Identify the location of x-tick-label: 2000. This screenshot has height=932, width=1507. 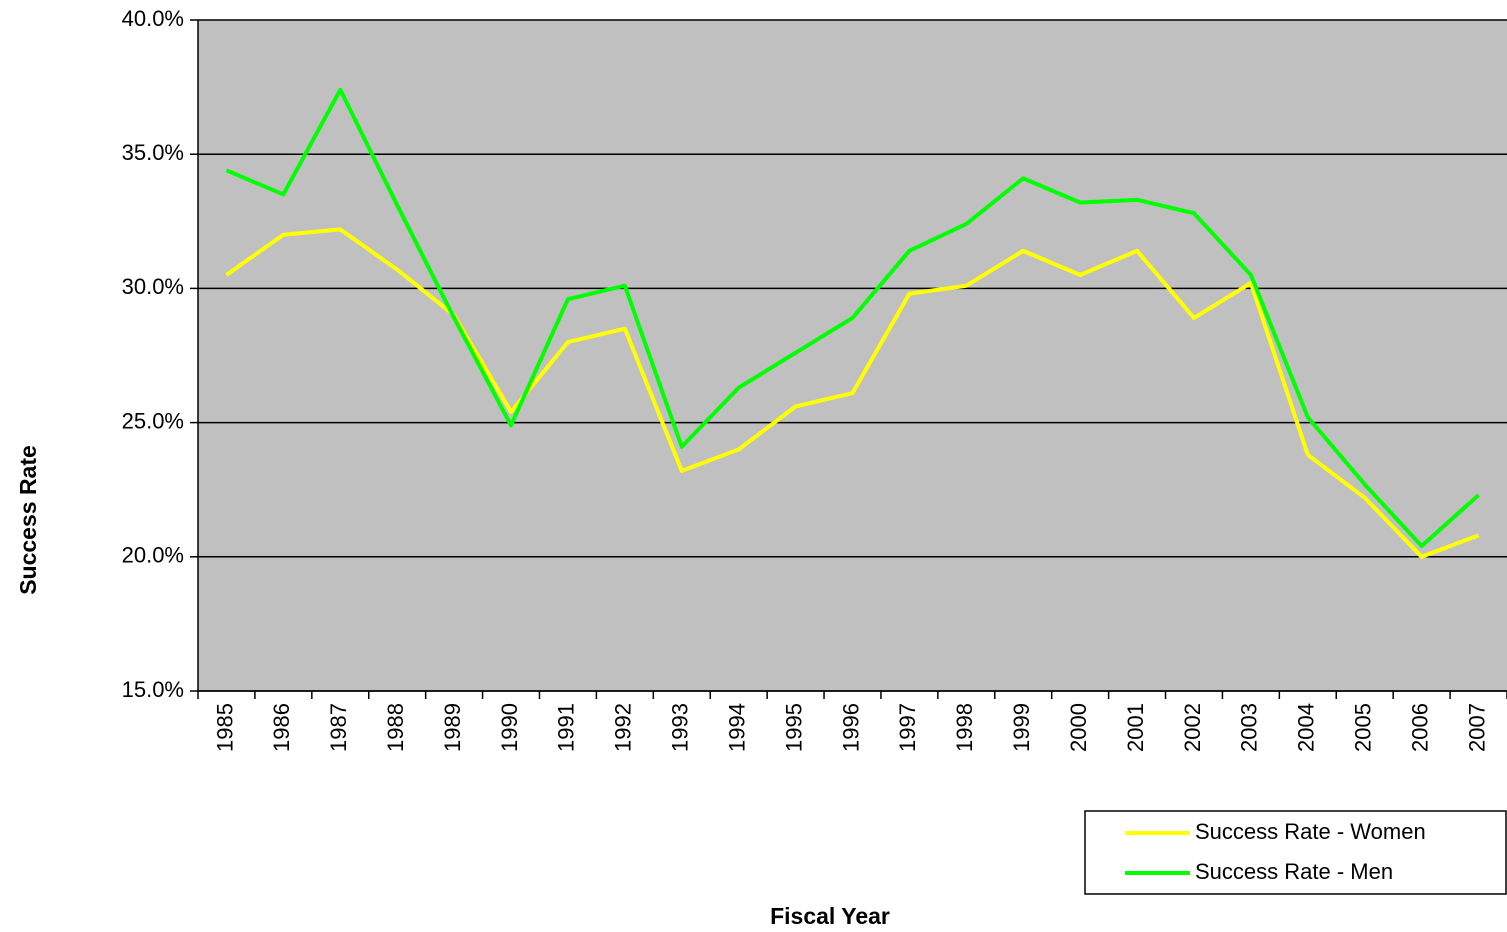
(1078, 727).